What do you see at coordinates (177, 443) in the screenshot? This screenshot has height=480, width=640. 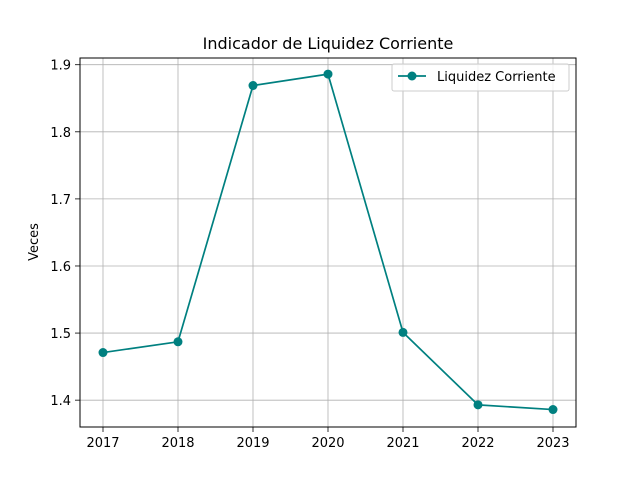 I see `x-tick-label: 2018` at bounding box center [177, 443].